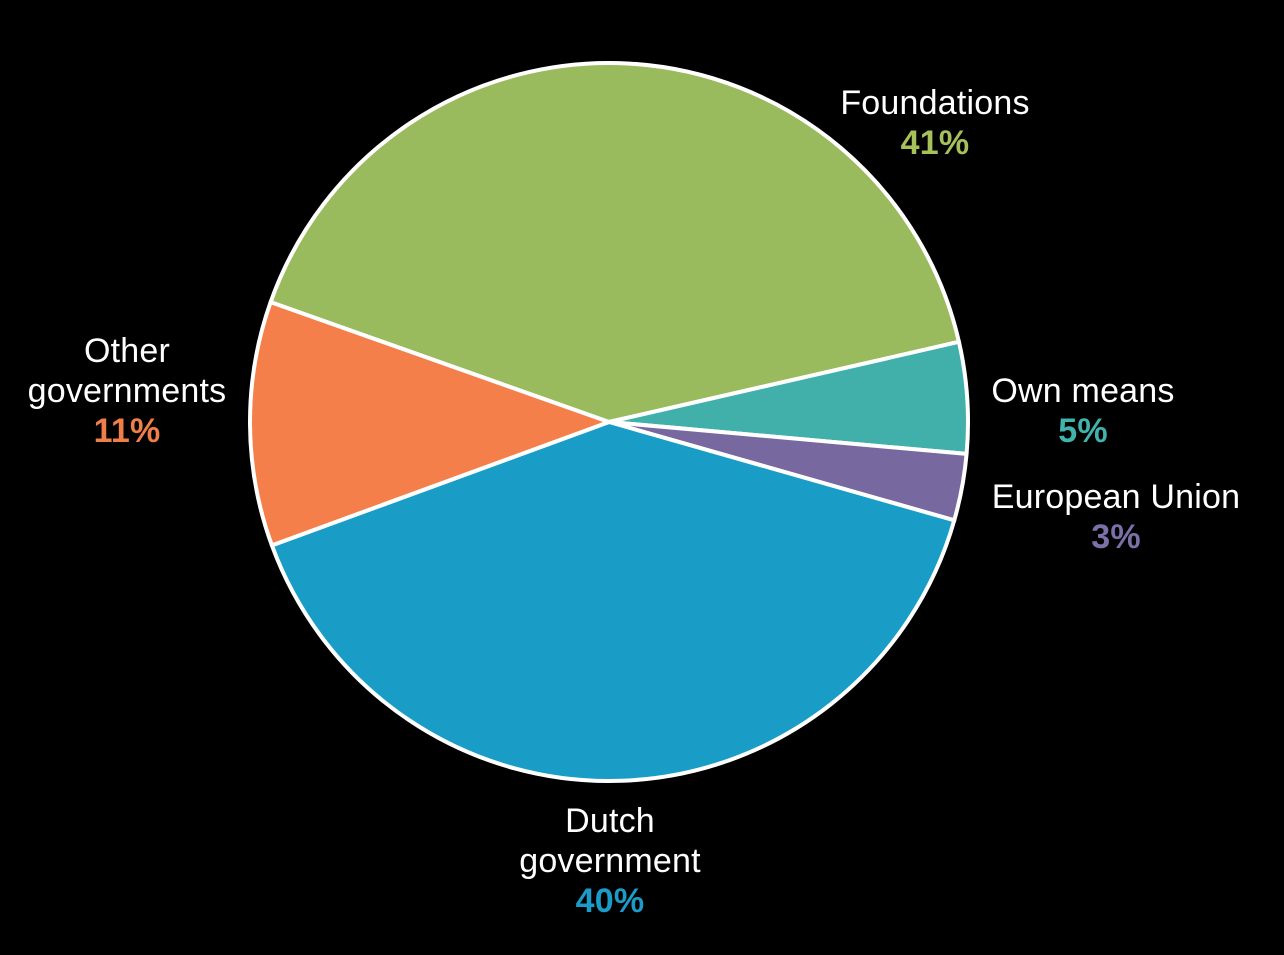 The width and height of the screenshot is (1284, 955). Describe the element at coordinates (127, 431) in the screenshot. I see `slice-pct-text: 11%` at that location.